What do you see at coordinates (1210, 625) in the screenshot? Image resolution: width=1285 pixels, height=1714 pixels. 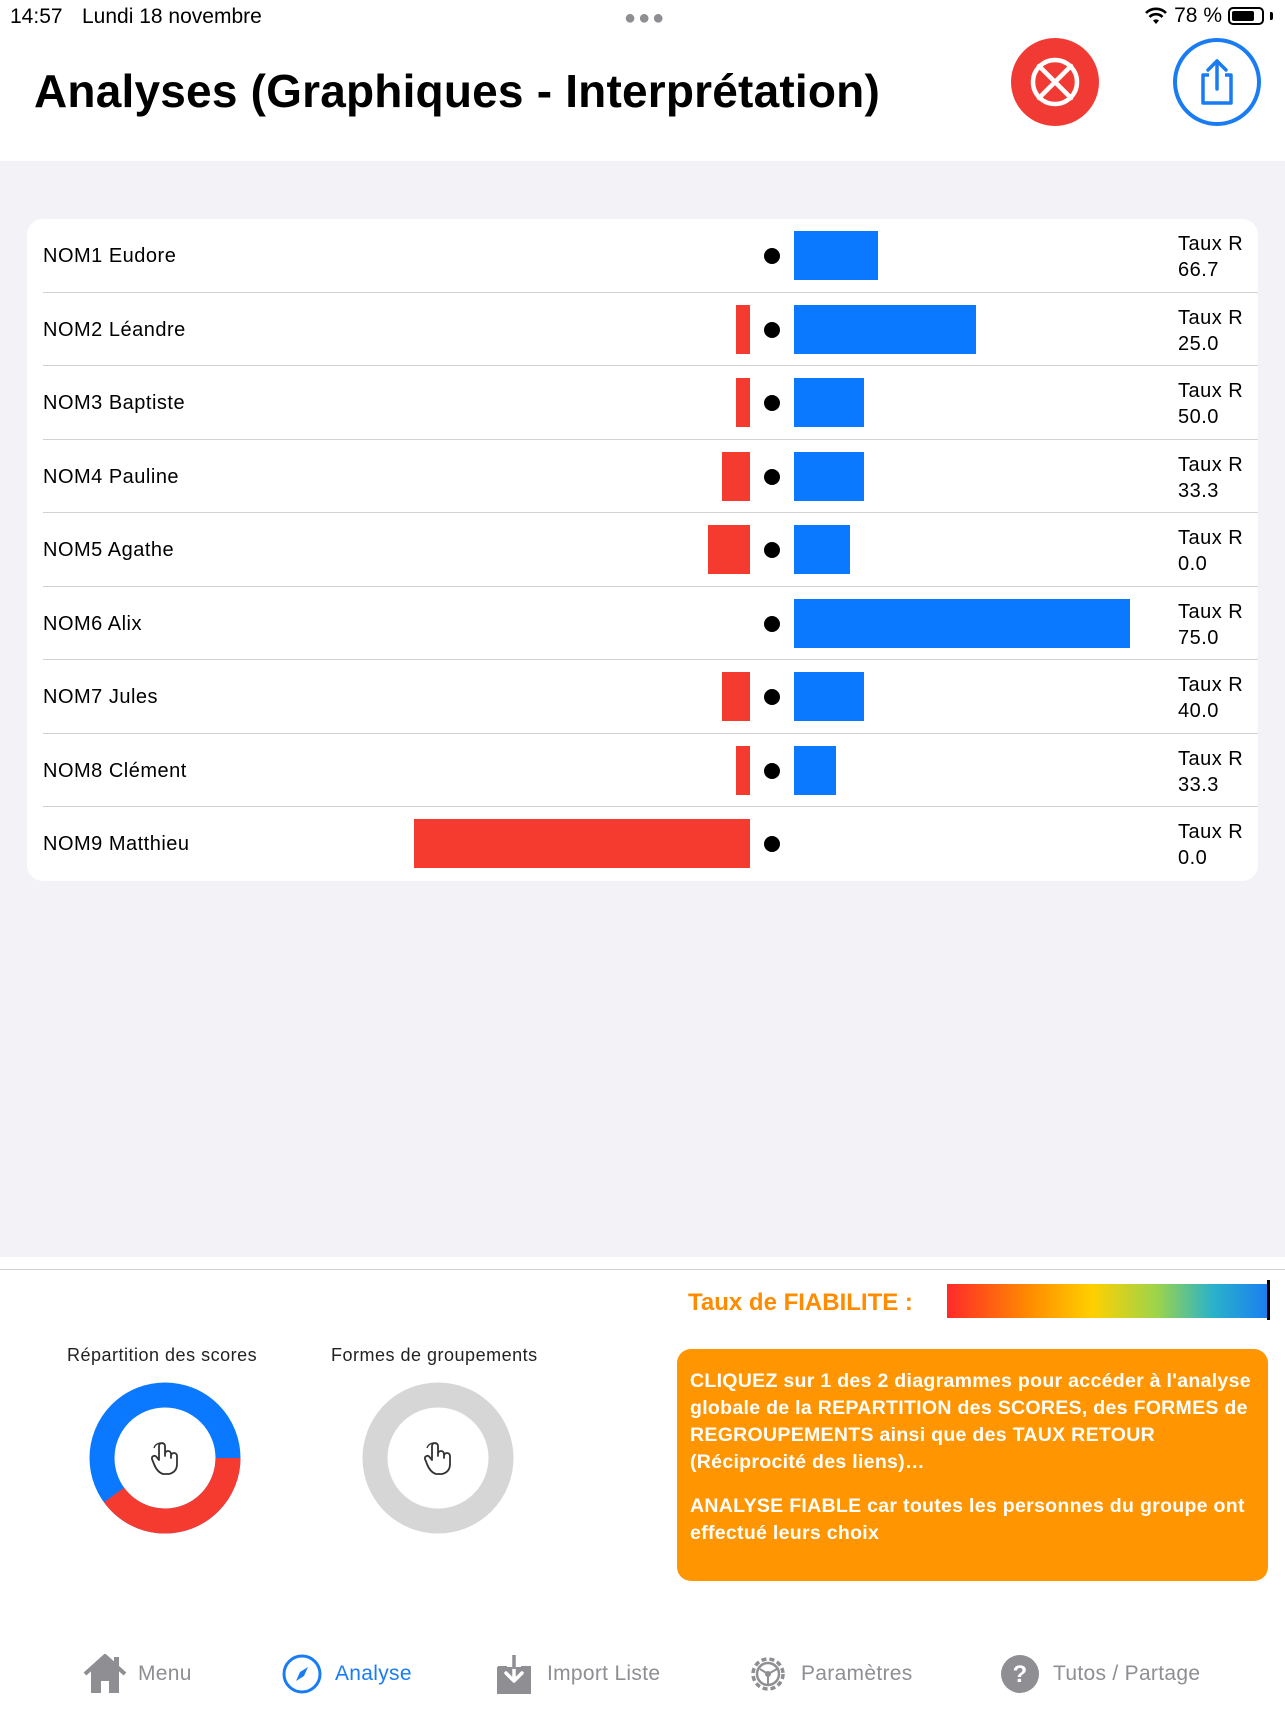 I see `taux-label: Taux R 75.0` at bounding box center [1210, 625].